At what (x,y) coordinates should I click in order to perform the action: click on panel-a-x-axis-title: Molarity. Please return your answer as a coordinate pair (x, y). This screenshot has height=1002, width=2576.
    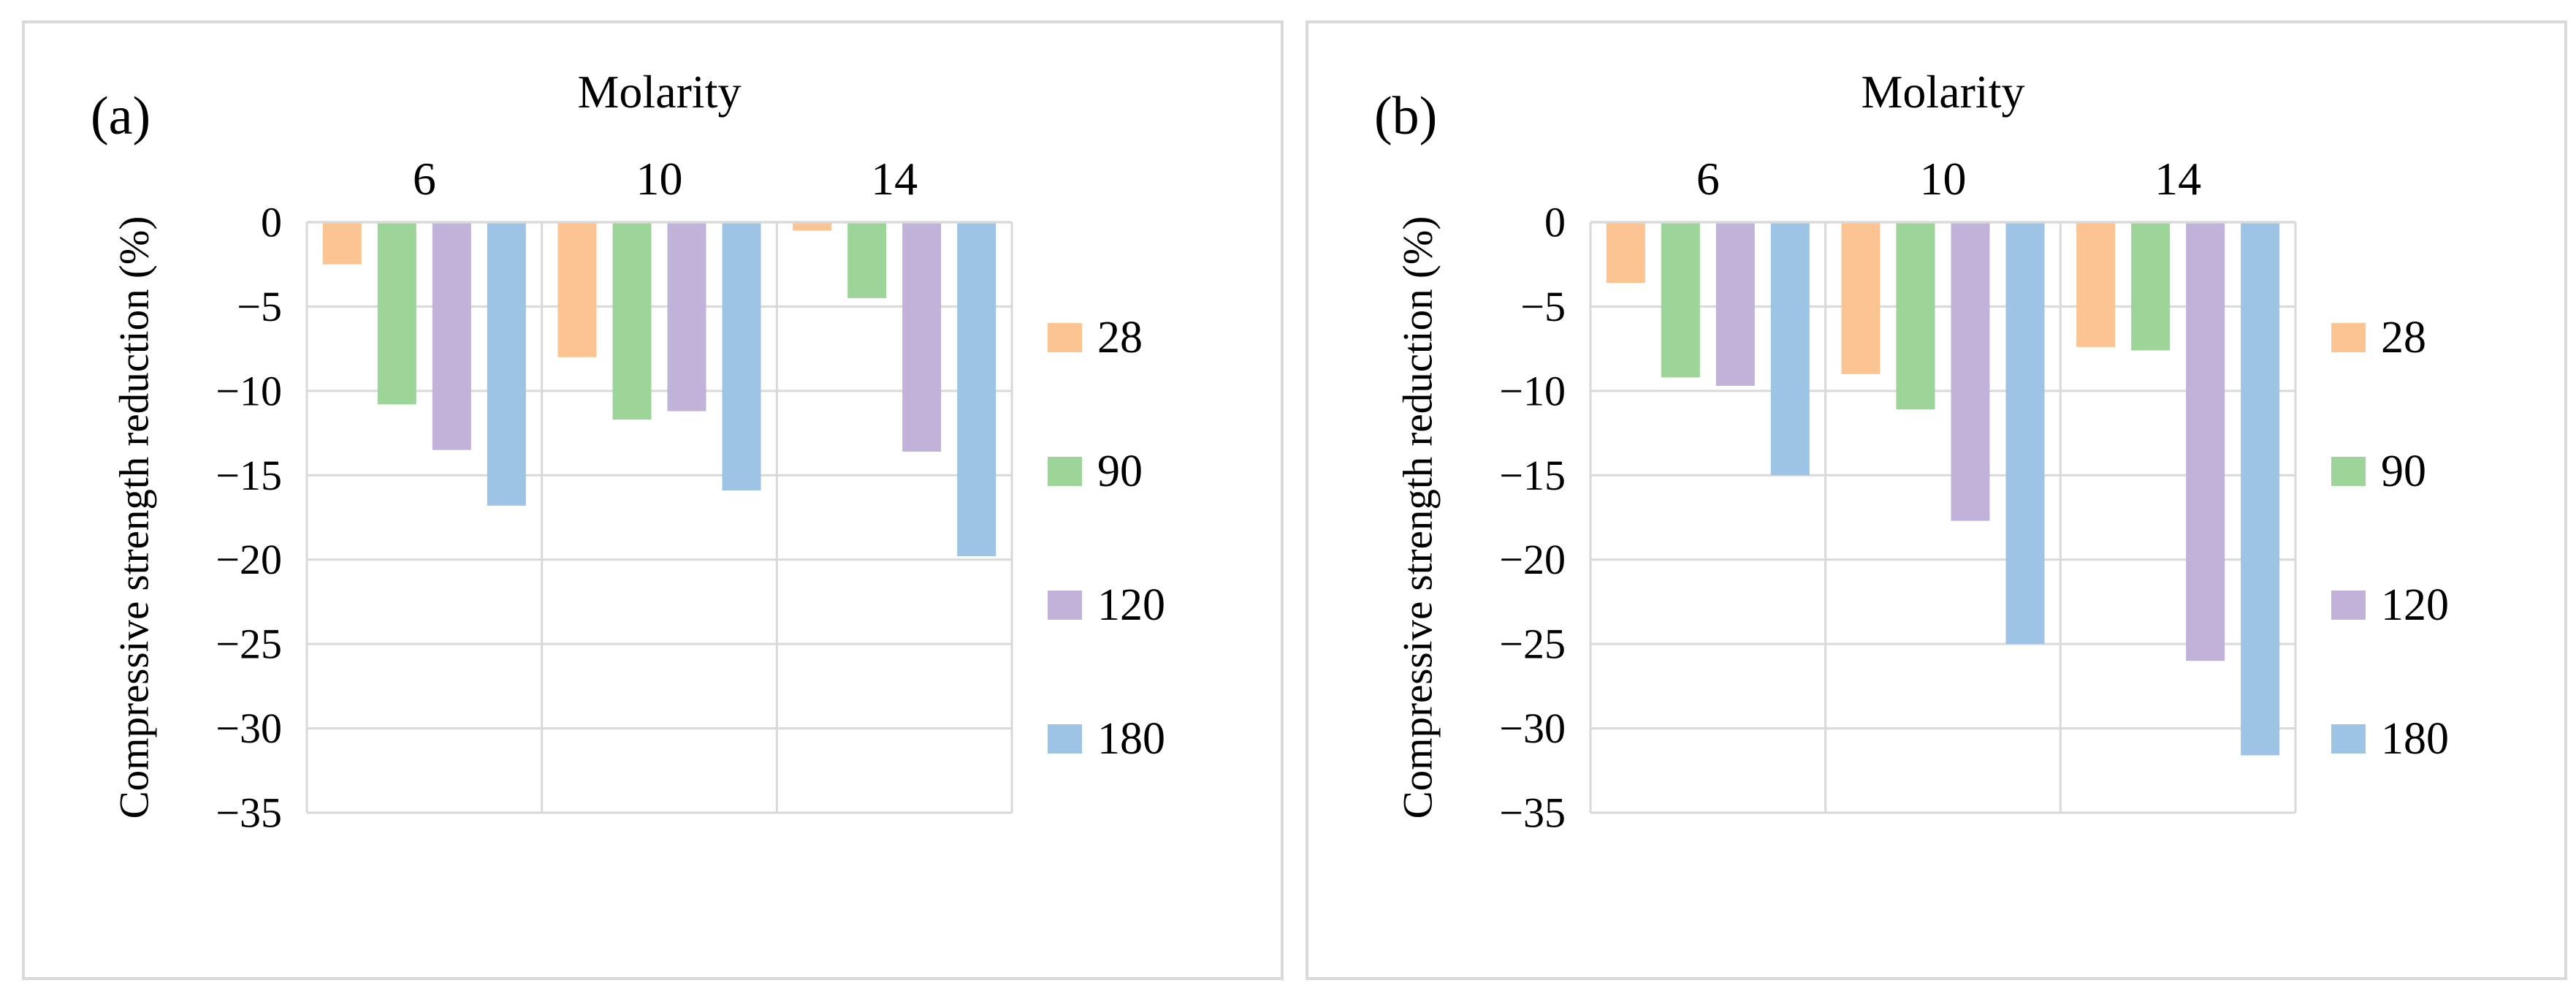
    Looking at the image, I should click on (659, 92).